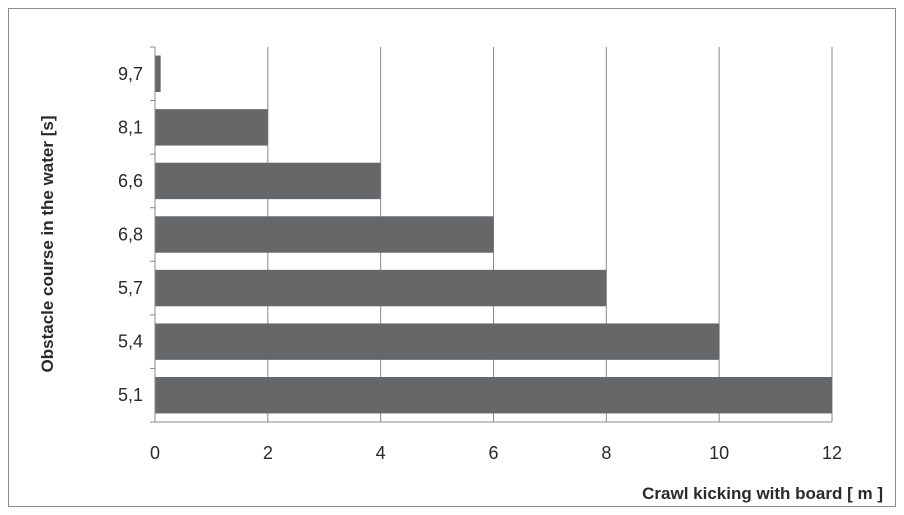  Describe the element at coordinates (762, 493) in the screenshot. I see `x-axis-title: Crawl kicking with board [ m ]` at that location.